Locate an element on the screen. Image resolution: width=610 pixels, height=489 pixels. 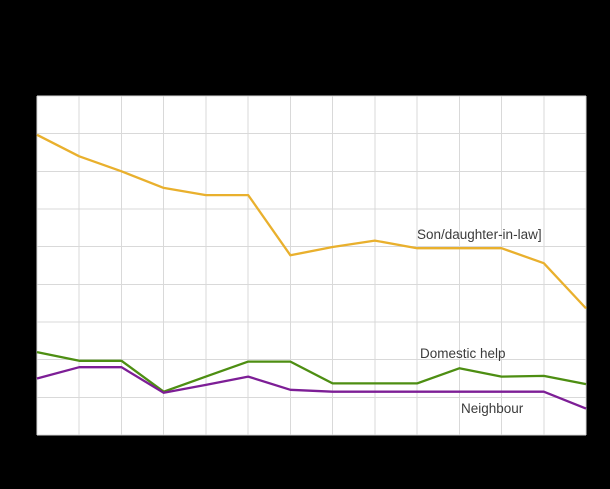
series-label-son-daughter-in-law: Son/daughter-in-law] is located at coordinates (479, 234).